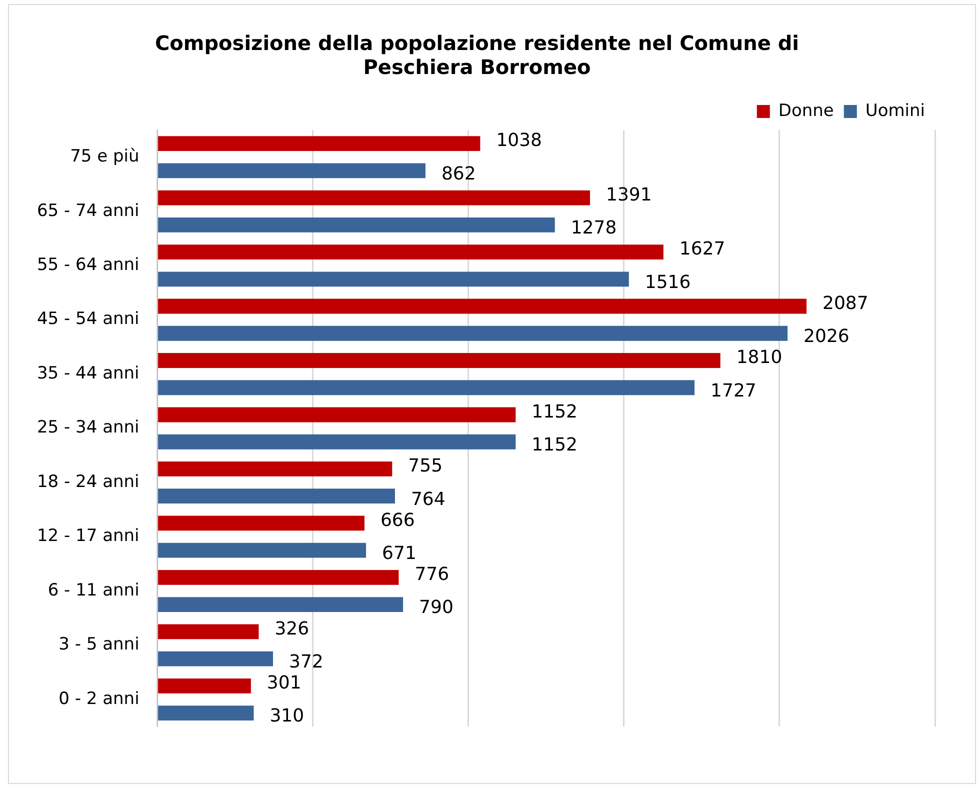 The height and width of the screenshot is (785, 978). Describe the element at coordinates (287, 716) in the screenshot. I see `data-label: 310` at that location.